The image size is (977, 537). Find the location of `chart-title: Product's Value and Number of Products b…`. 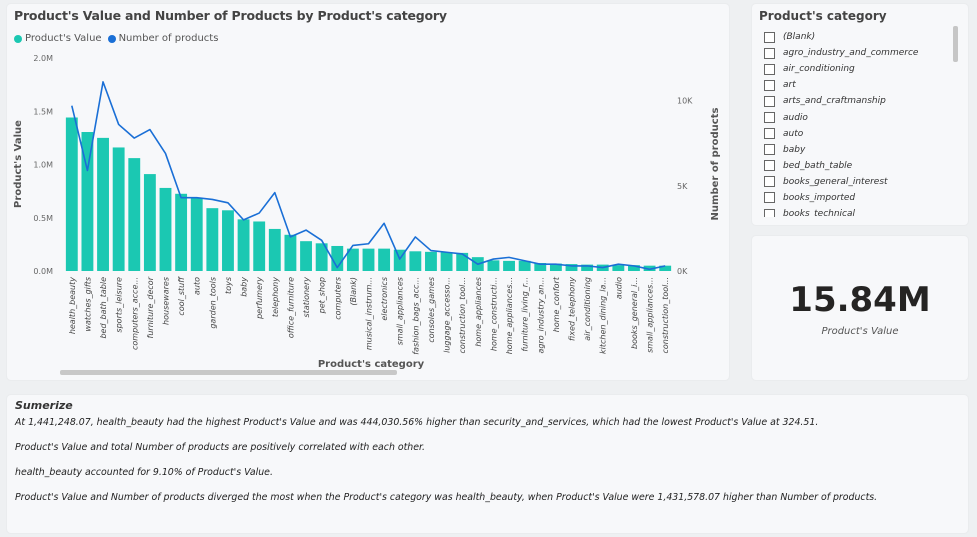

chart-title: Product's Value and Number of Products b… is located at coordinates (230, 15).